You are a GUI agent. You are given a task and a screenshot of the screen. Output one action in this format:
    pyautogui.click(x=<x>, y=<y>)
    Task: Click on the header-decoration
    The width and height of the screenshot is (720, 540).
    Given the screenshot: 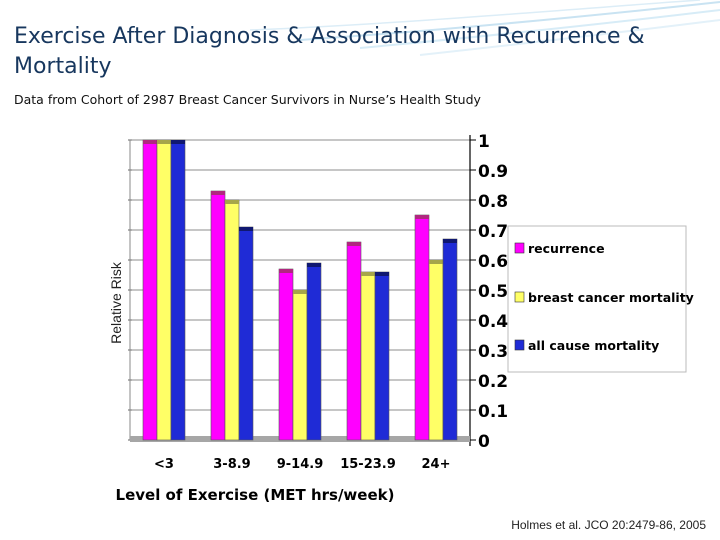 What is the action you would take?
    pyautogui.click(x=484, y=28)
    